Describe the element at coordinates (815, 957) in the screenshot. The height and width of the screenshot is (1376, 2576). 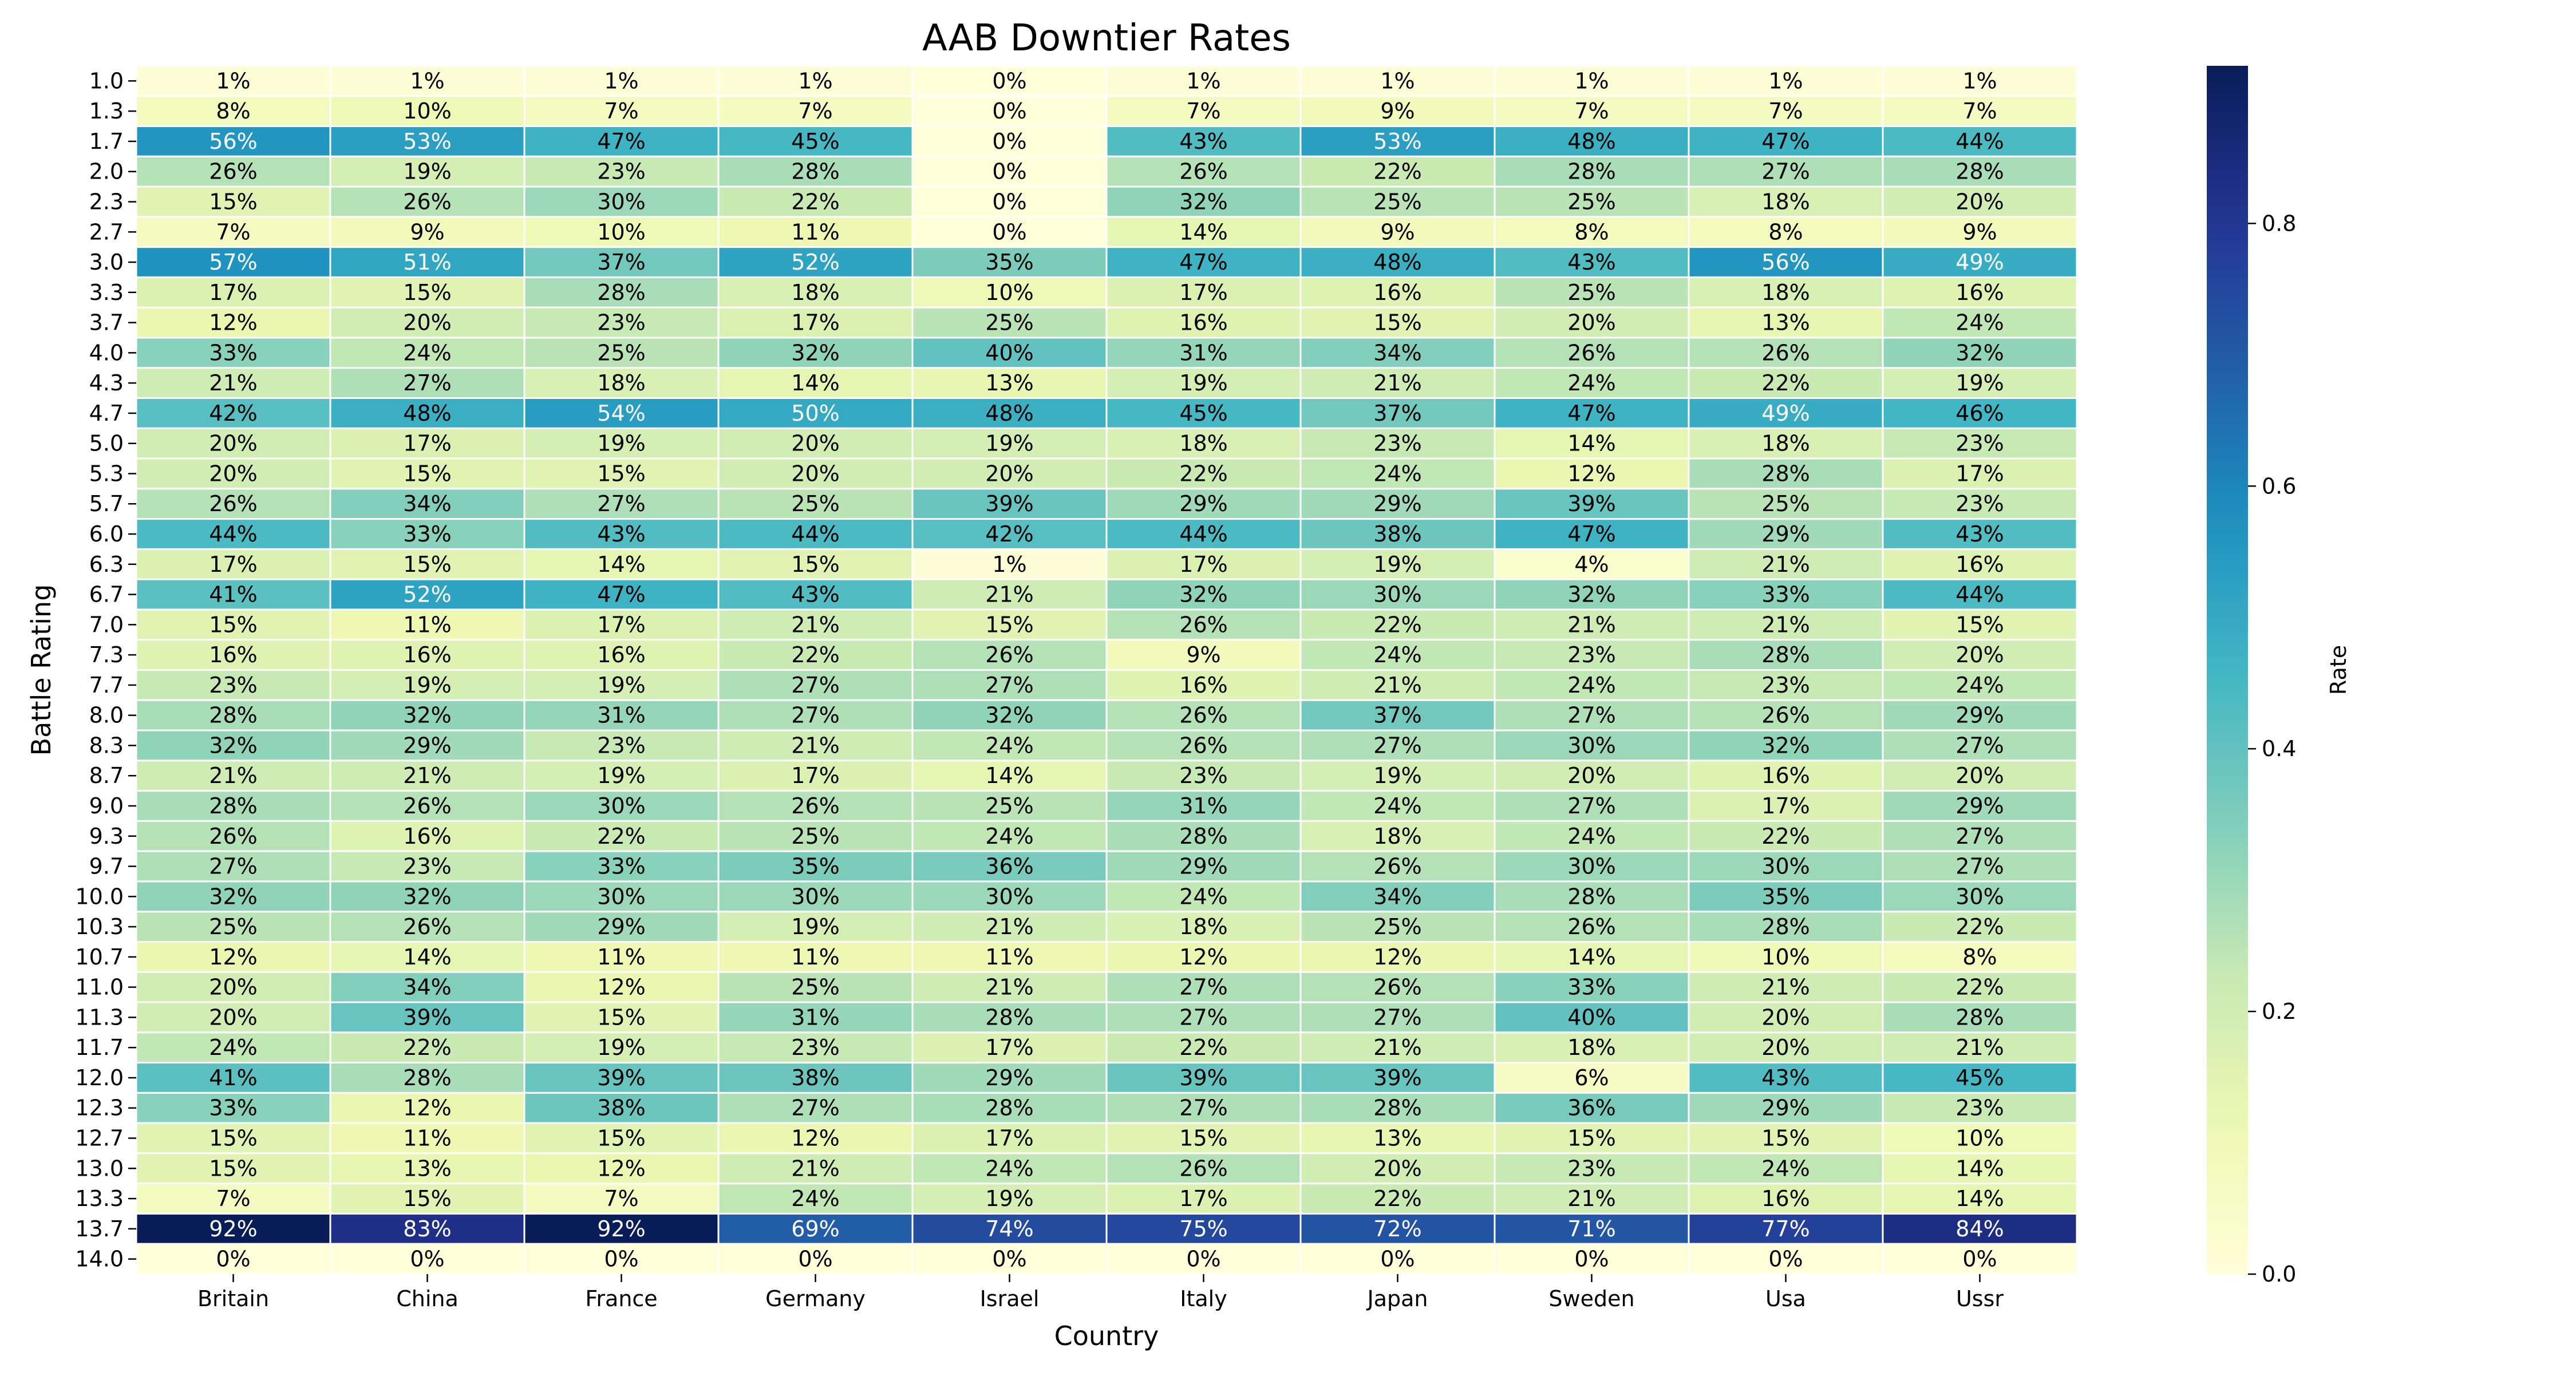
I see `cell-value-label: 11%` at that location.